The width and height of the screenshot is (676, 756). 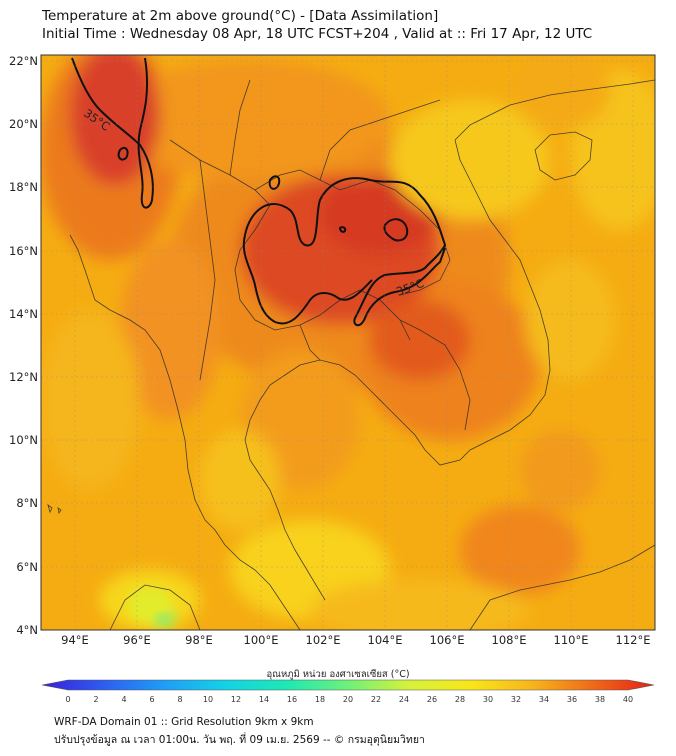 I want to click on colorbar-tick-label: 32, so click(x=516, y=699).